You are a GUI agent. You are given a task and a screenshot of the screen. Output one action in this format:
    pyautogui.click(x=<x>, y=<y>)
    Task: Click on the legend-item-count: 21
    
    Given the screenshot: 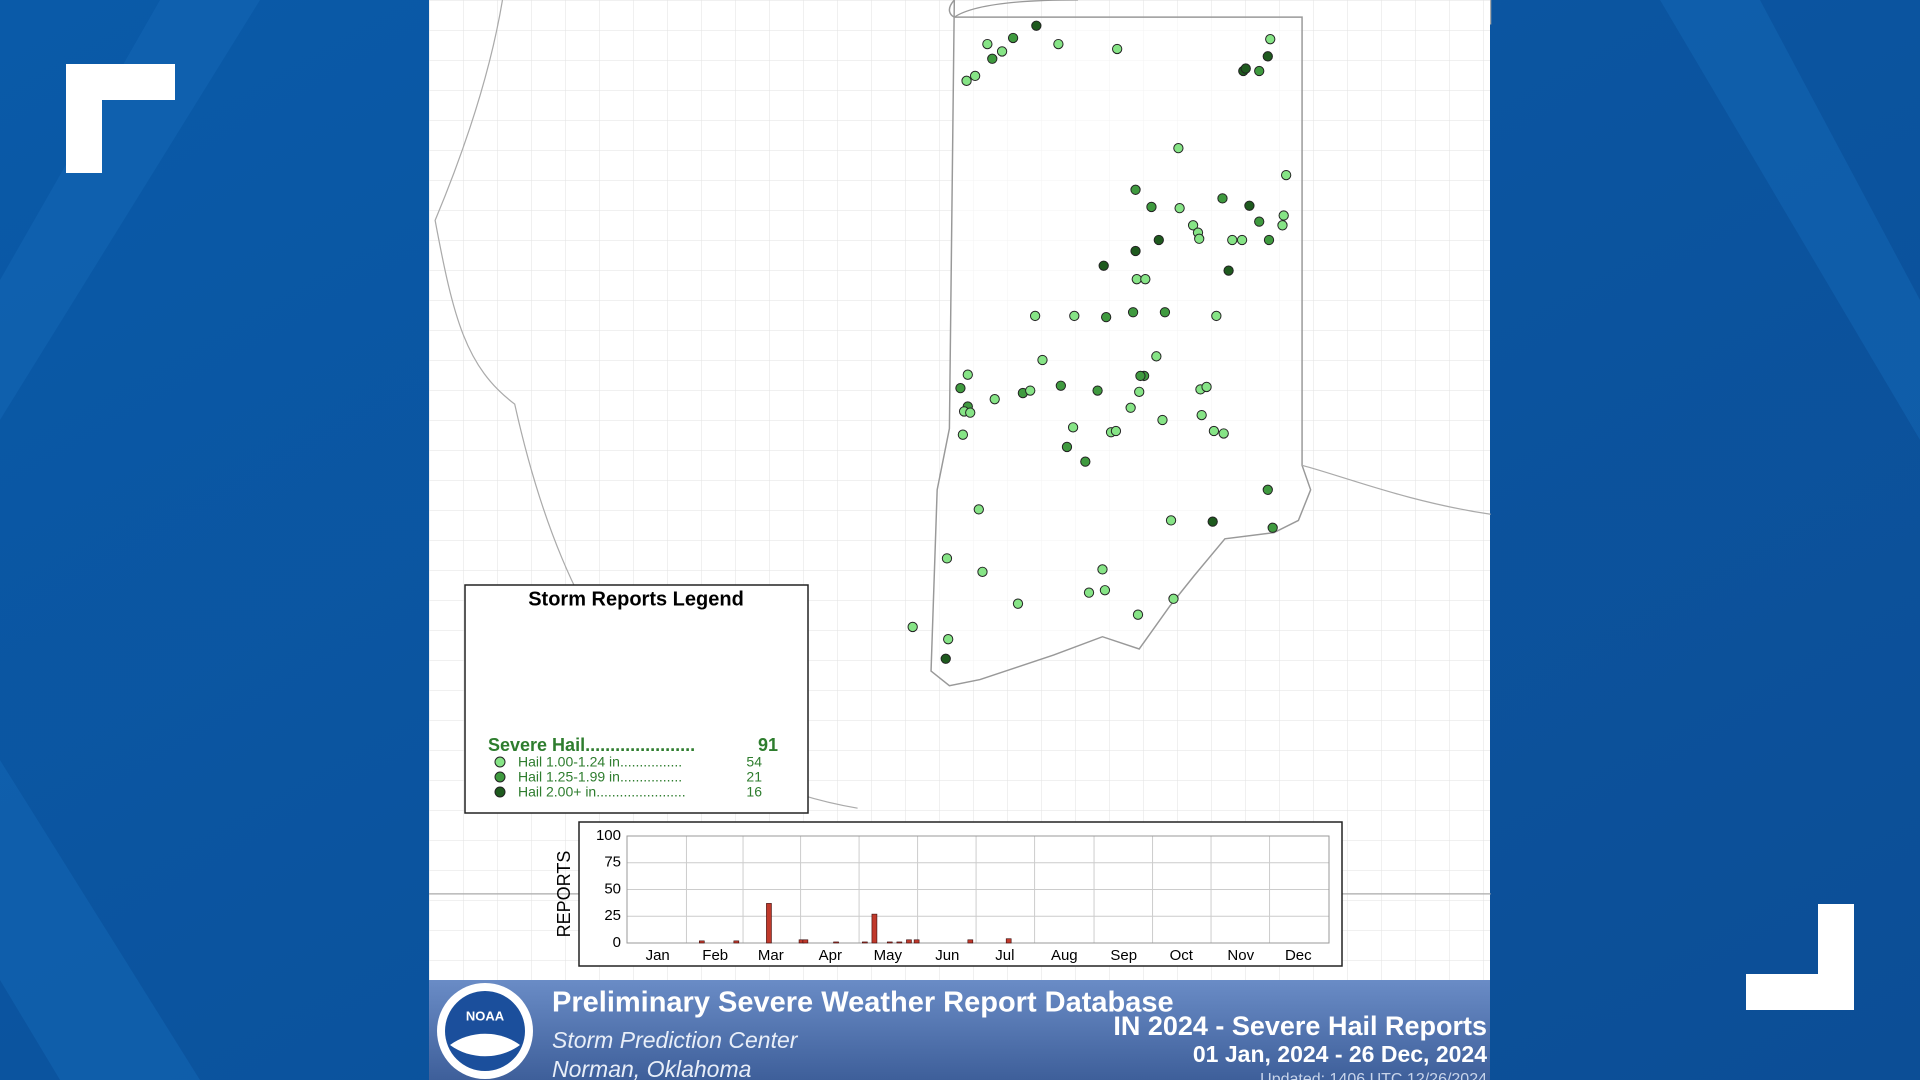 What is the action you would take?
    pyautogui.click(x=754, y=777)
    